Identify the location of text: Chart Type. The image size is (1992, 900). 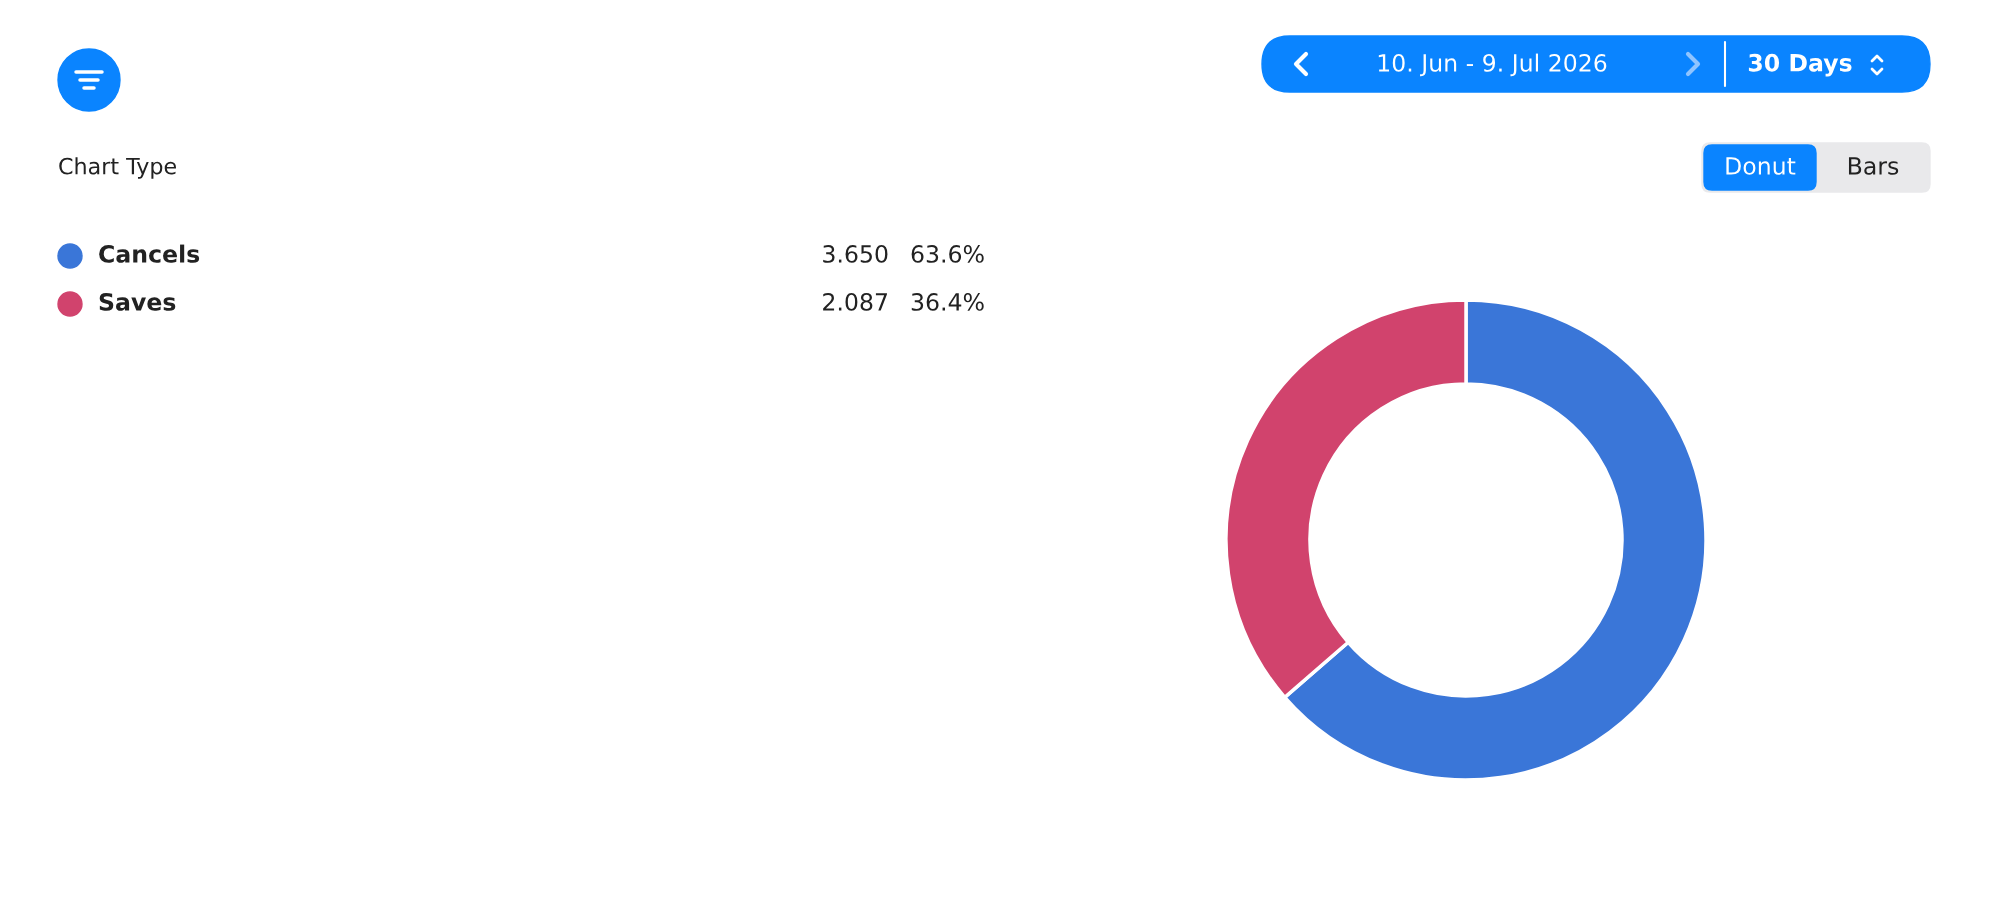
(117, 168).